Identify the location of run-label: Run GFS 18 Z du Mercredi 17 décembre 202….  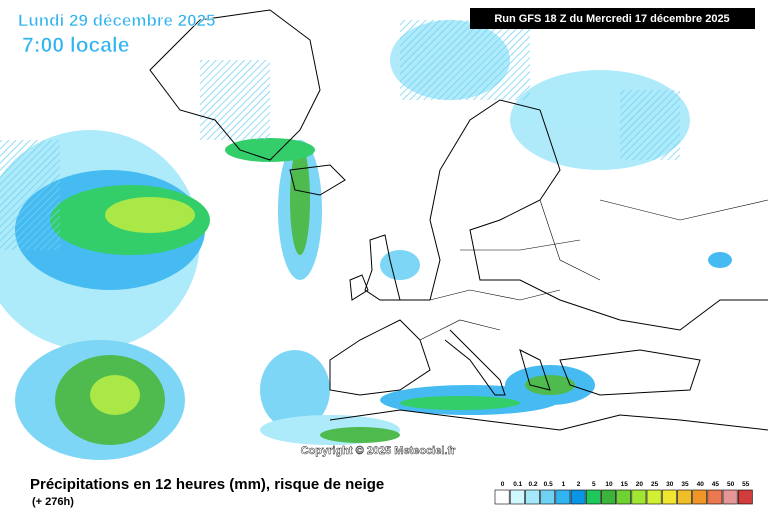
(611, 19).